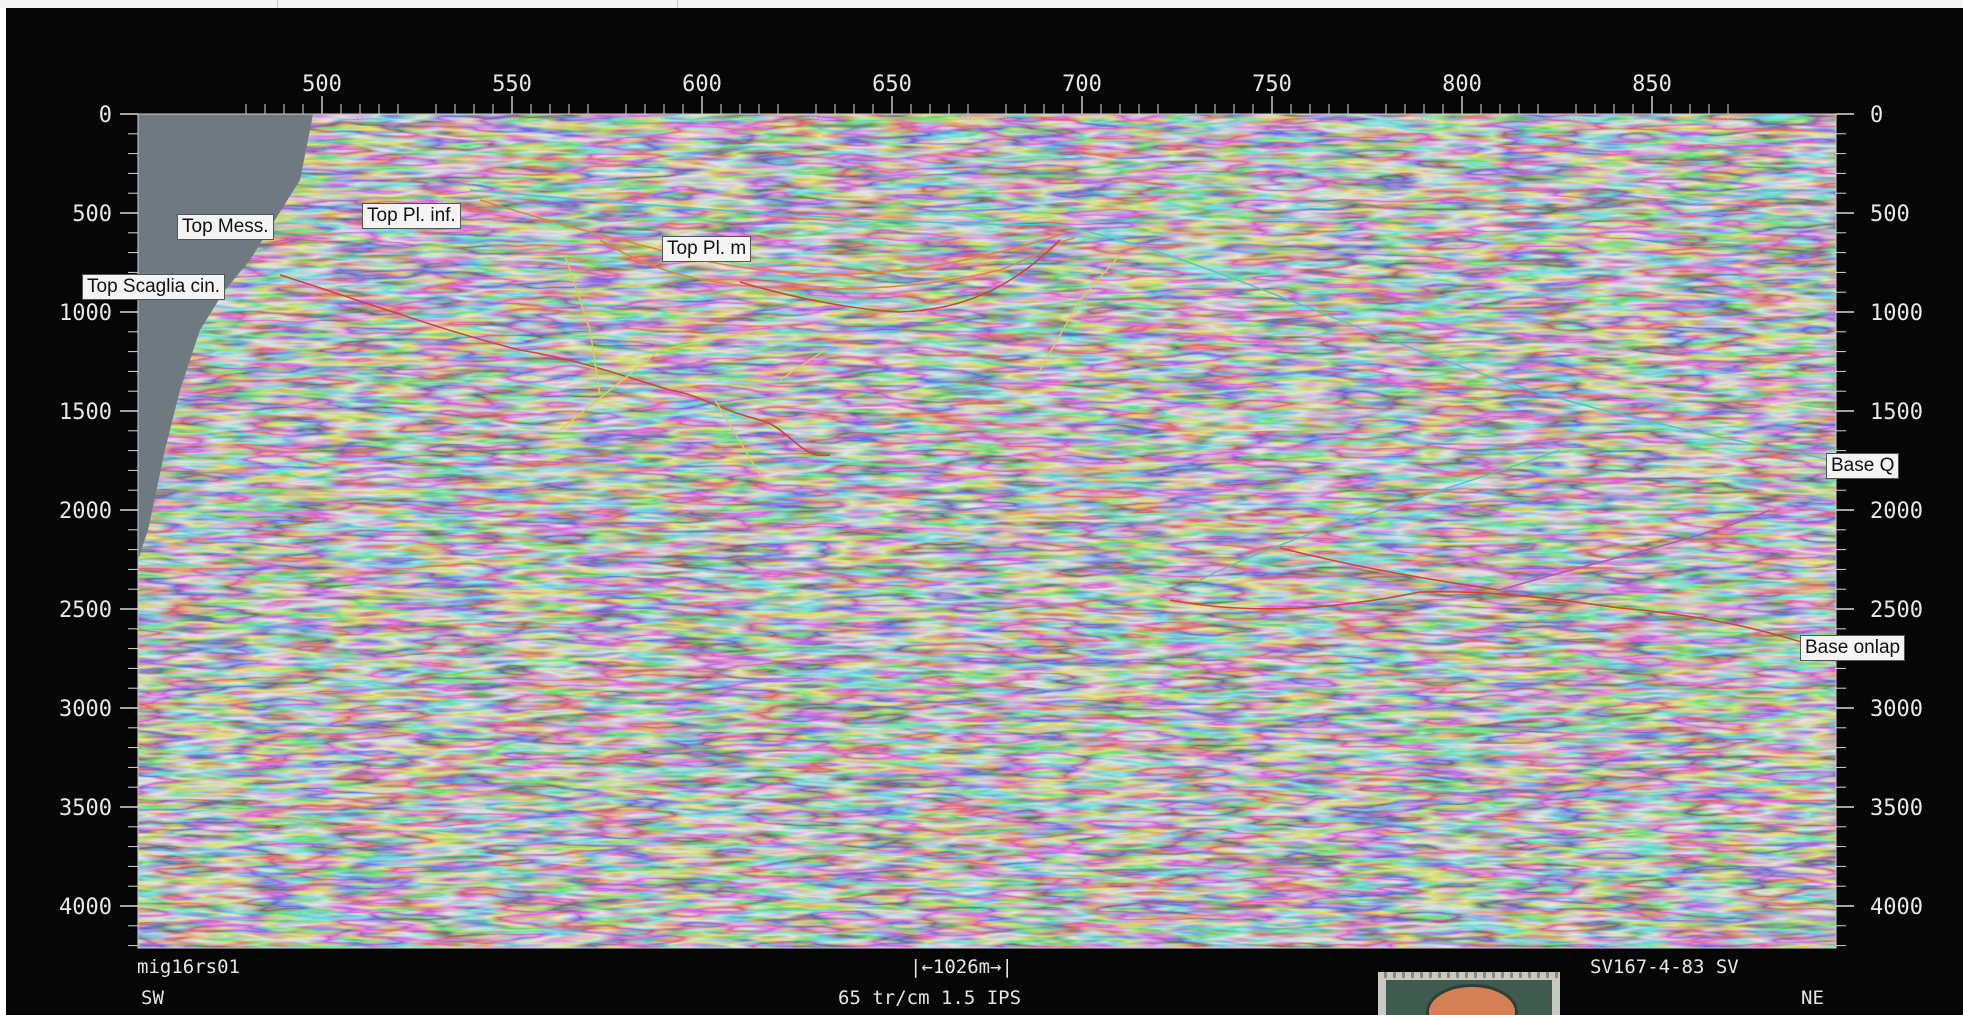 The width and height of the screenshot is (1963, 1015). Describe the element at coordinates (411, 216) in the screenshot. I see `label-top-pl-inf: Top Pl. inf.` at that location.